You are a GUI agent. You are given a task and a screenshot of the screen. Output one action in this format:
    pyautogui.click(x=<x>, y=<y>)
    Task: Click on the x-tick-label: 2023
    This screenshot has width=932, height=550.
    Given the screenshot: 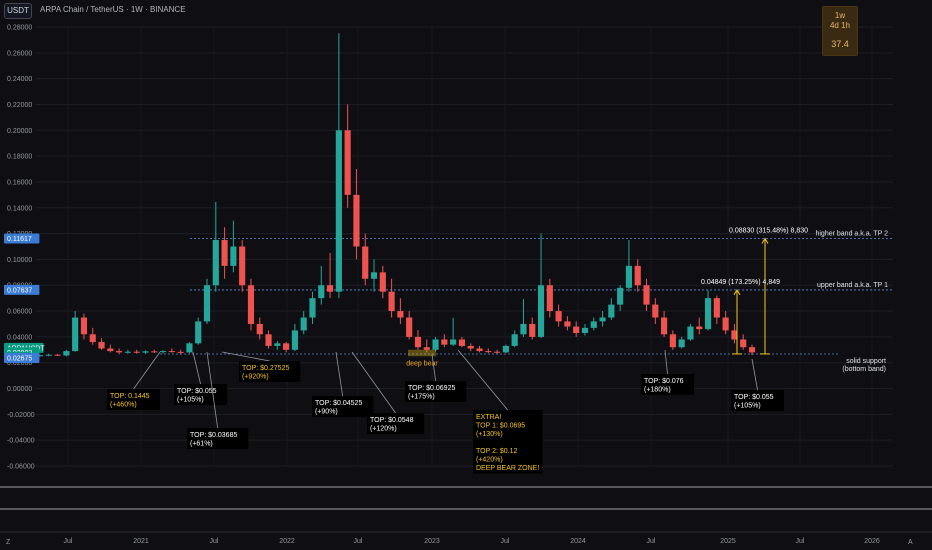 What is the action you would take?
    pyautogui.click(x=432, y=541)
    